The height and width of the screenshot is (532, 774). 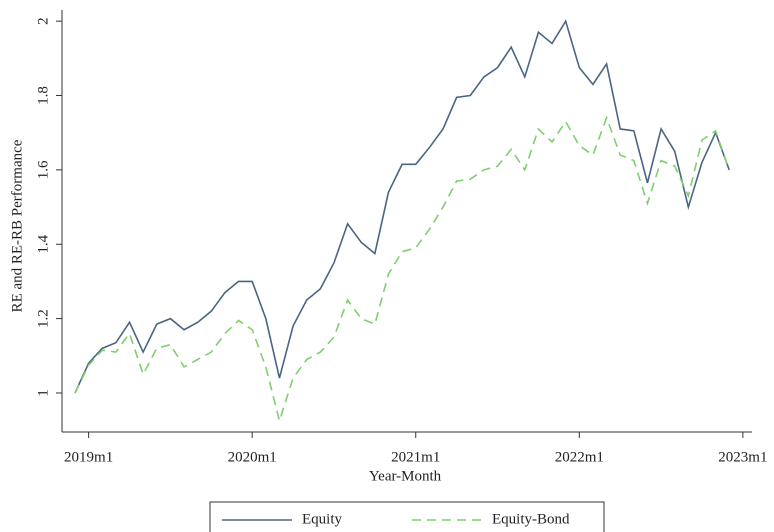 I want to click on y-tick-label: 1.6, so click(x=43, y=169).